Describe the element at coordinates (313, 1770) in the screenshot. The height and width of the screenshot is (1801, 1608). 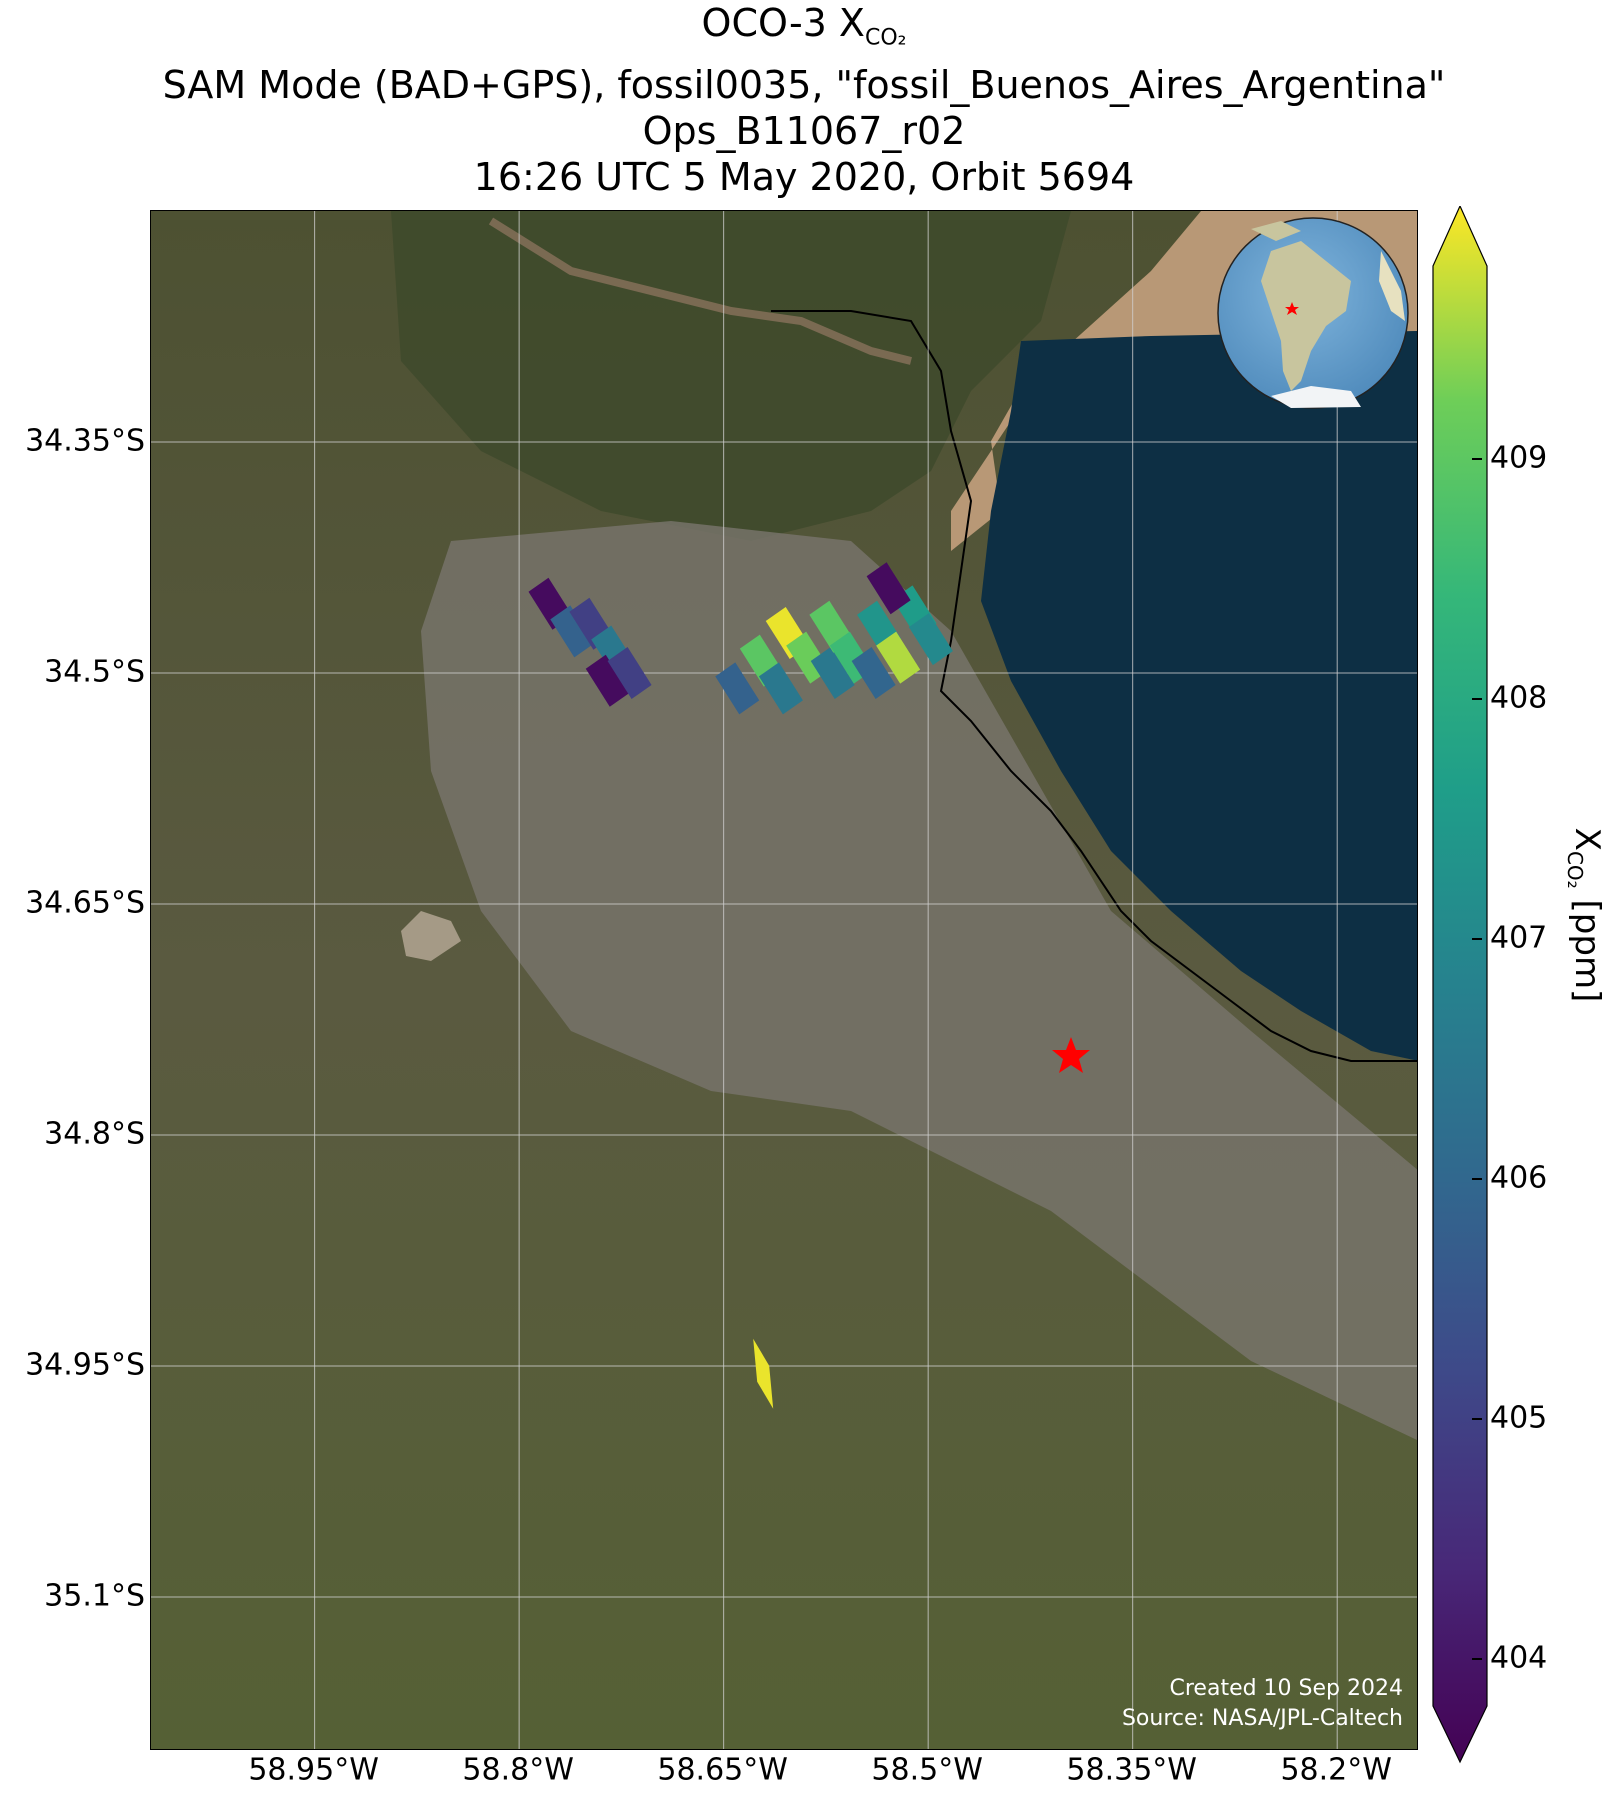
I see `lon-tick-label: 58.95°W` at that location.